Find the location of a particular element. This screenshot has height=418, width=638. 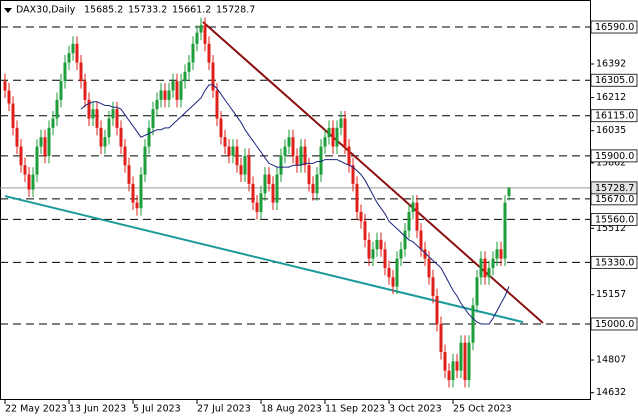

price-label: 16305.0 is located at coordinates (614, 80).